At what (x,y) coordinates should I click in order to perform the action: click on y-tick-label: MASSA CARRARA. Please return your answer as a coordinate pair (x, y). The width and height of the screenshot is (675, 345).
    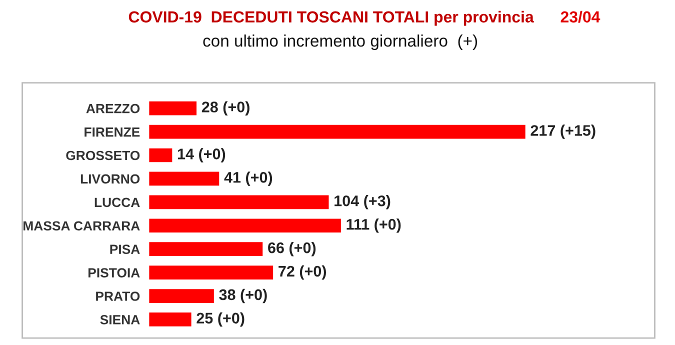
    Looking at the image, I should click on (82, 226).